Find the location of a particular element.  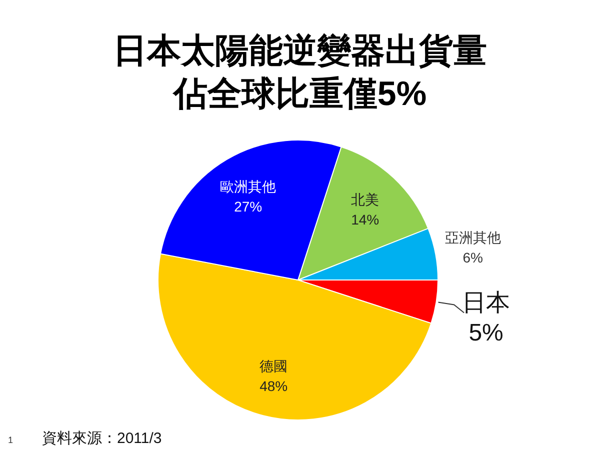

data-label: 48% is located at coordinates (274, 386).